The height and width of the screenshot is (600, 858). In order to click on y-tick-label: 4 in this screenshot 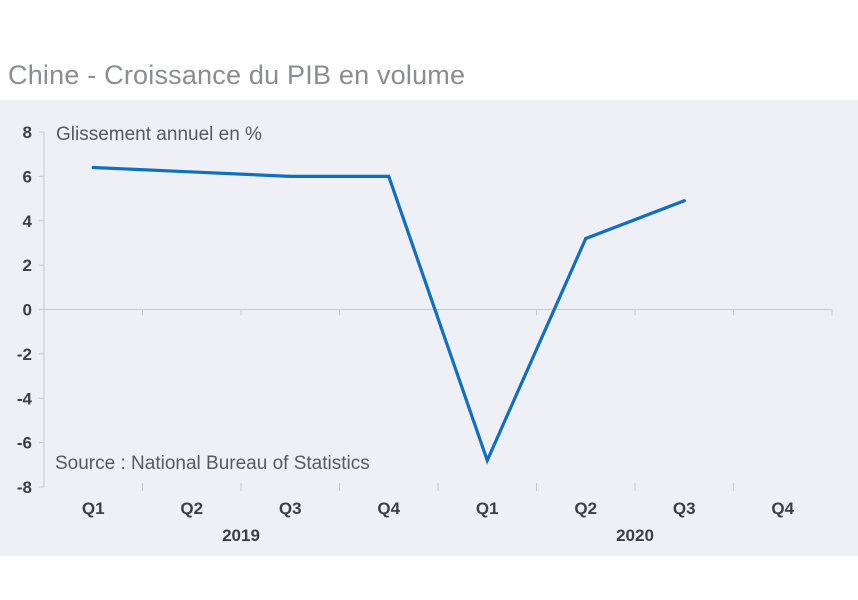, I will do `click(28, 221)`.